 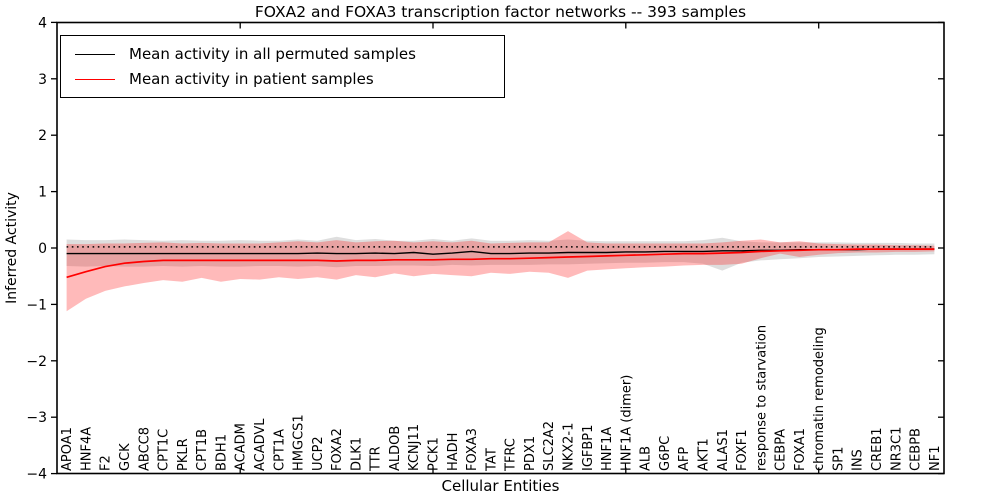 What do you see at coordinates (42, 249) in the screenshot?
I see `y-tick-label: 0` at bounding box center [42, 249].